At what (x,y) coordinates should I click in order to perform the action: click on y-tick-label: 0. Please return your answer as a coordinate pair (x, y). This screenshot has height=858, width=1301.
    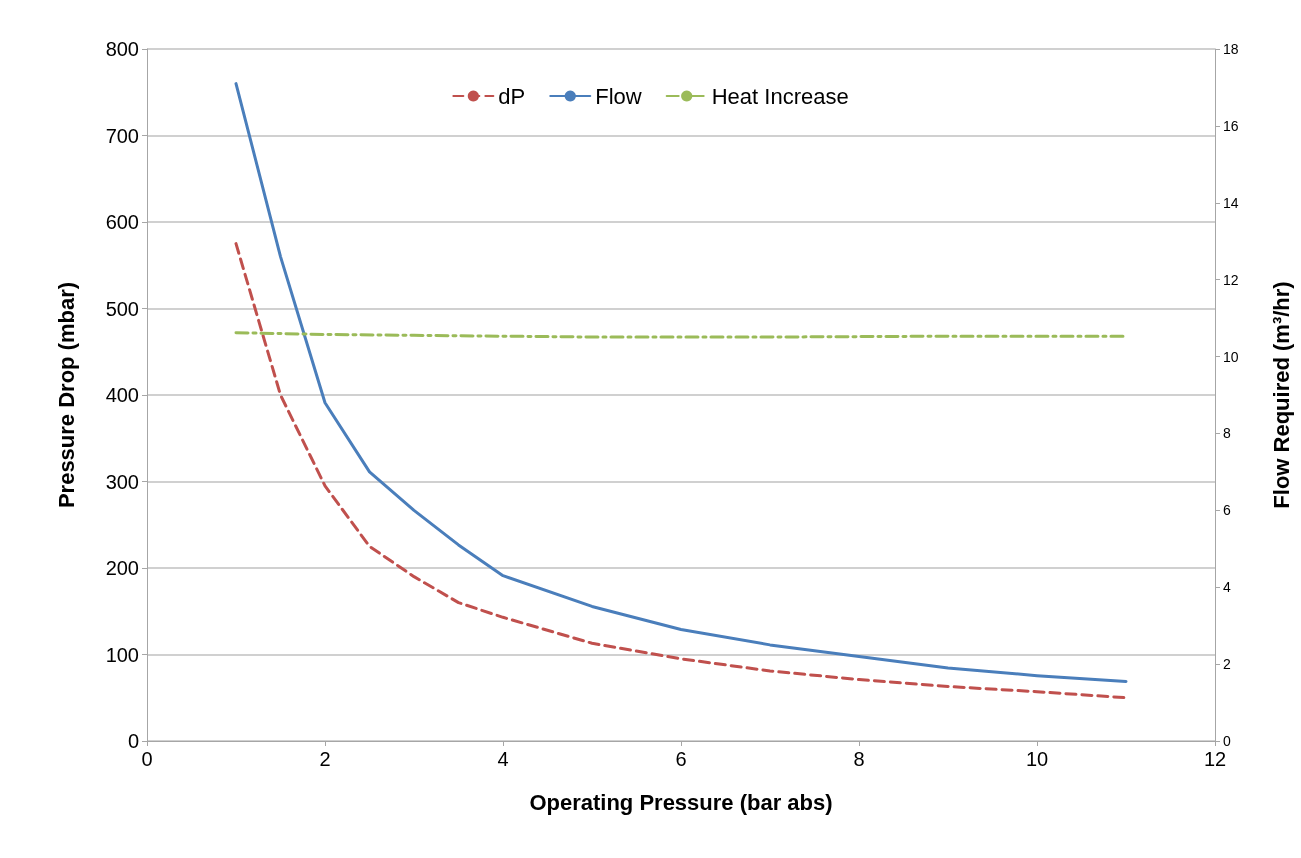
    Looking at the image, I should click on (133, 741).